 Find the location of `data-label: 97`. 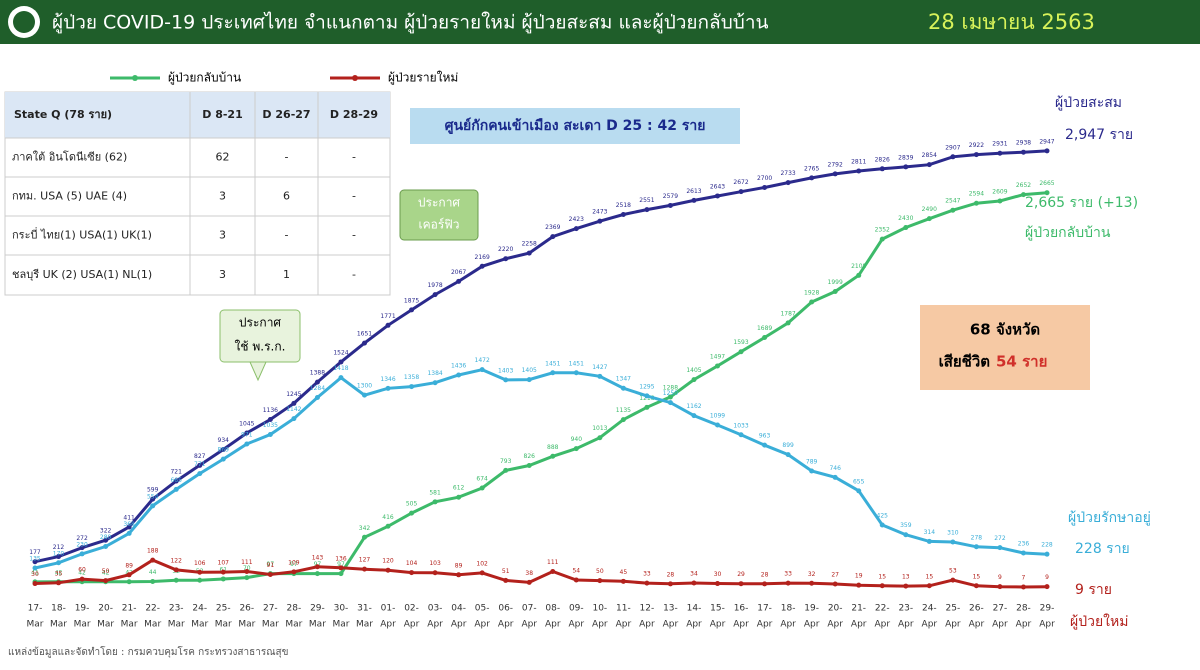

data-label: 97 is located at coordinates (341, 564).